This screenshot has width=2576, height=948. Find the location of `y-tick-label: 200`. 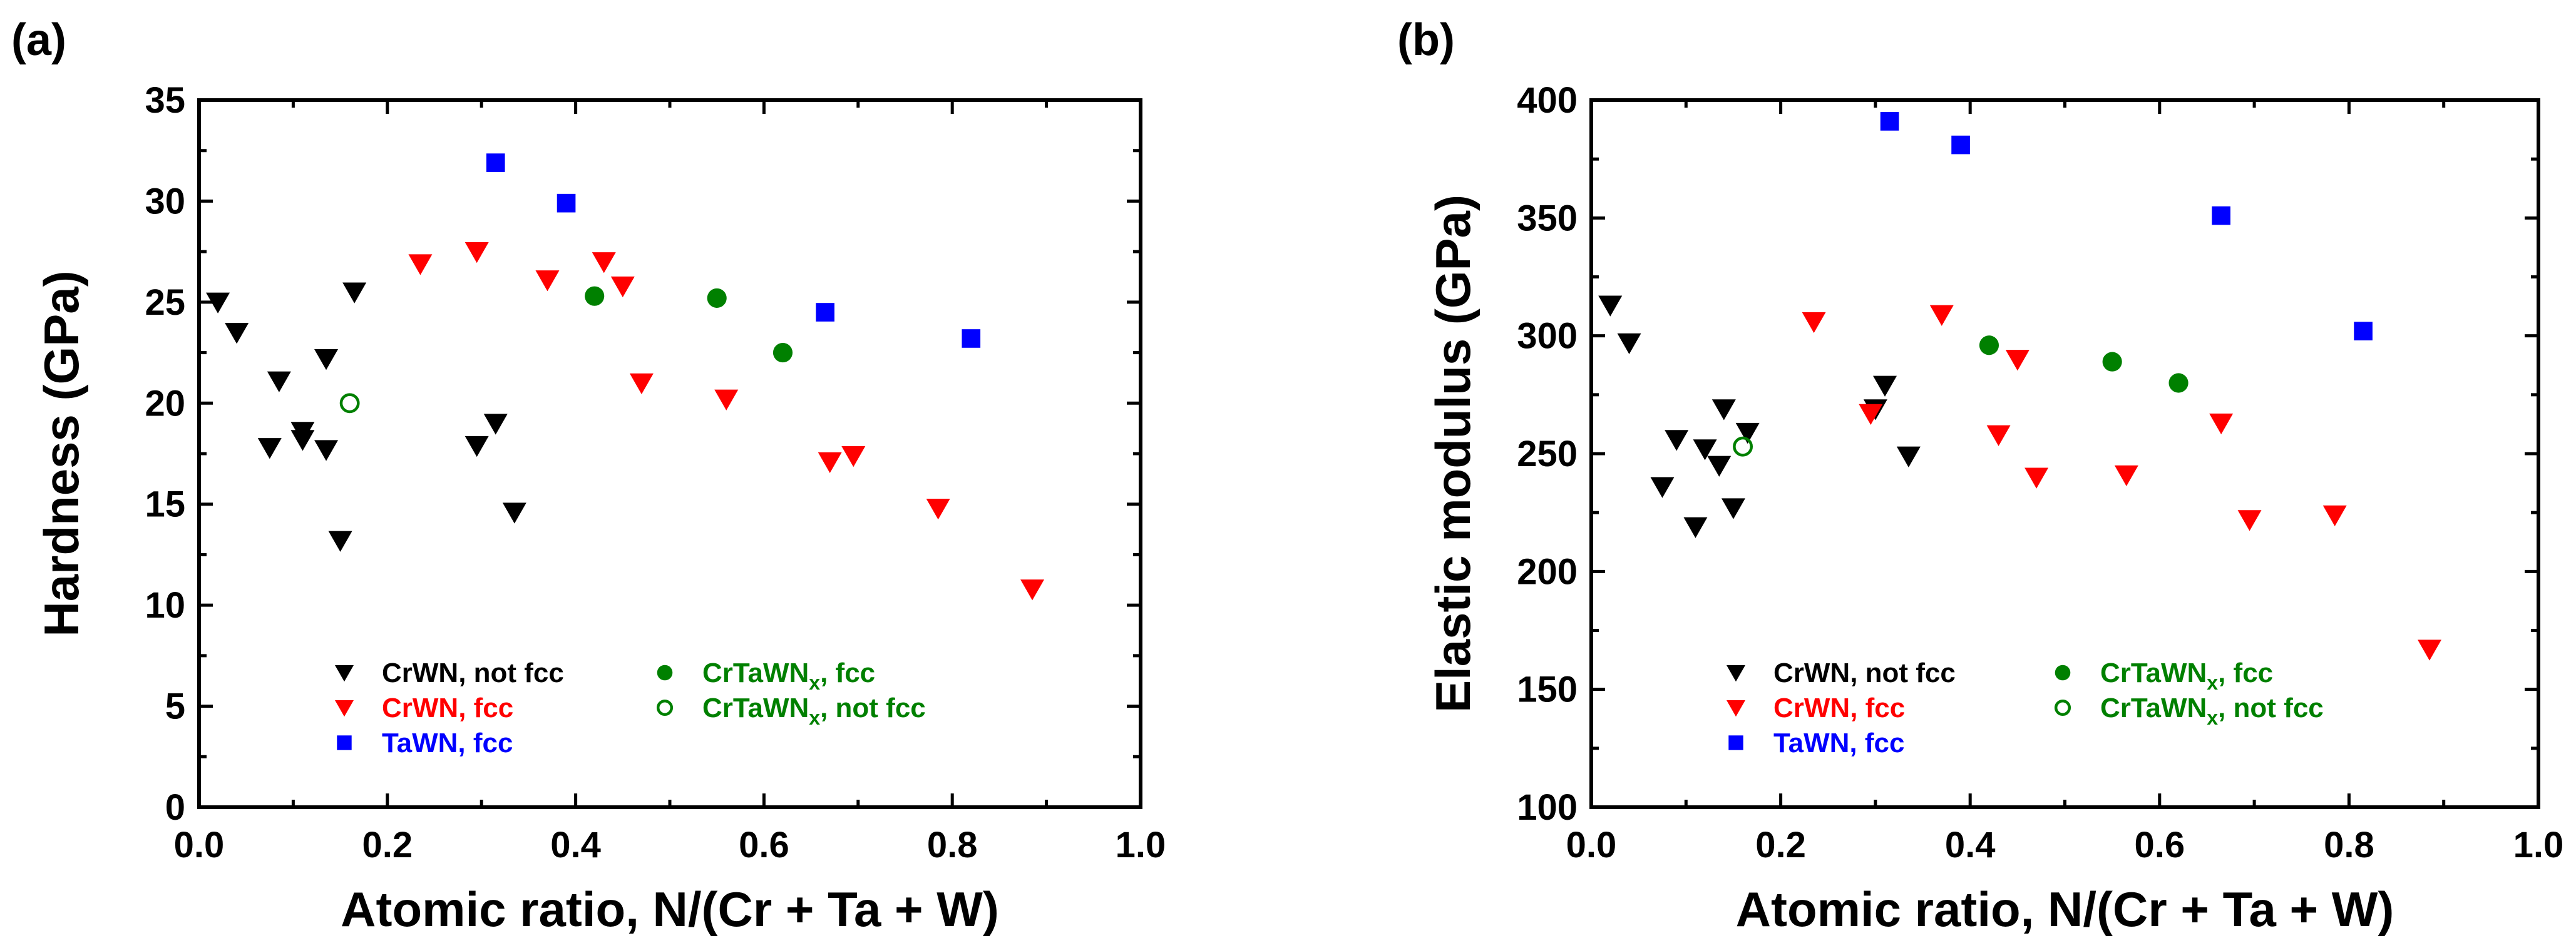

y-tick-label: 200 is located at coordinates (1547, 571).